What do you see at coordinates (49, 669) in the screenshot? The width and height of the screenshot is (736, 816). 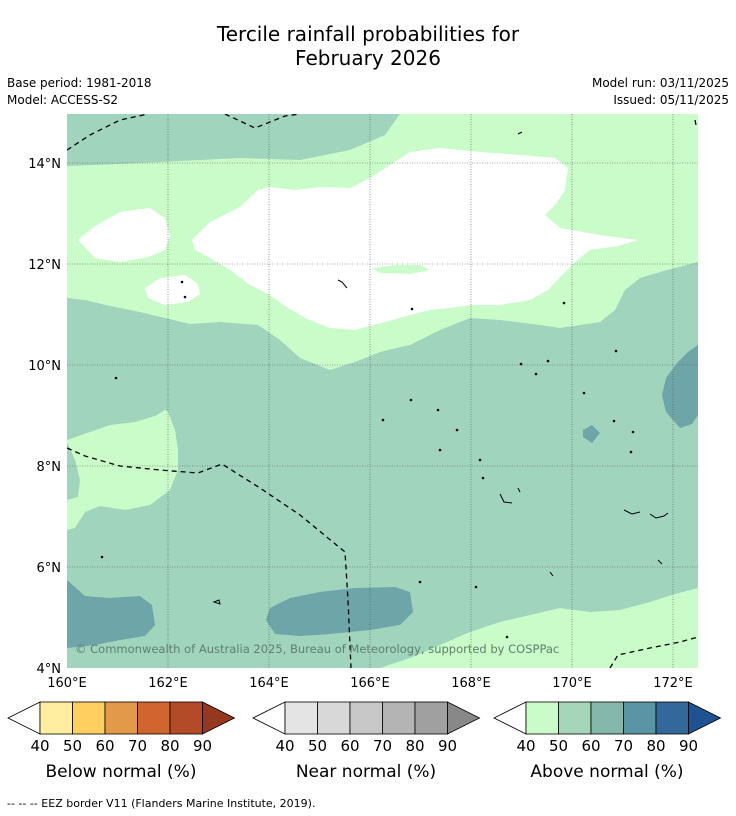 I see `lat-label: 4°N` at bounding box center [49, 669].